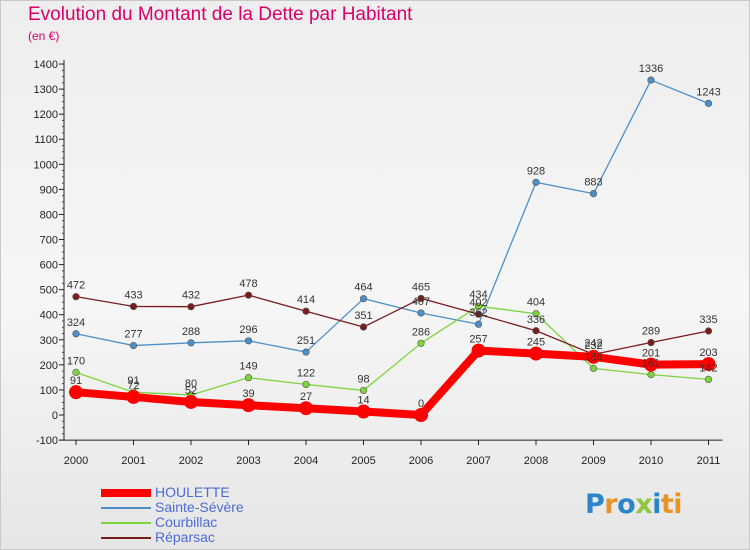 This screenshot has width=750, height=550. What do you see at coordinates (49, 266) in the screenshot?
I see `y-tick-label: 600` at bounding box center [49, 266].